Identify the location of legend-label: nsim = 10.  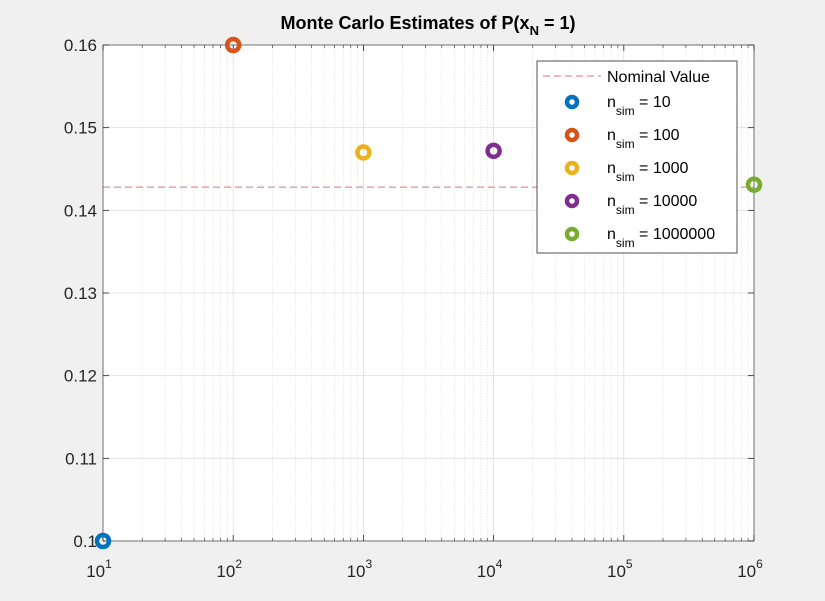
(639, 106).